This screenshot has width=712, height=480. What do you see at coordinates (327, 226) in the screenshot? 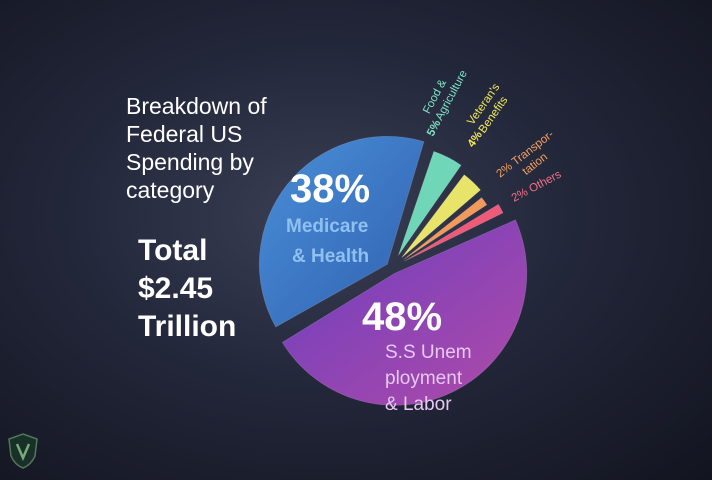
I see `slice-label-medicare-line1: Medicare` at bounding box center [327, 226].